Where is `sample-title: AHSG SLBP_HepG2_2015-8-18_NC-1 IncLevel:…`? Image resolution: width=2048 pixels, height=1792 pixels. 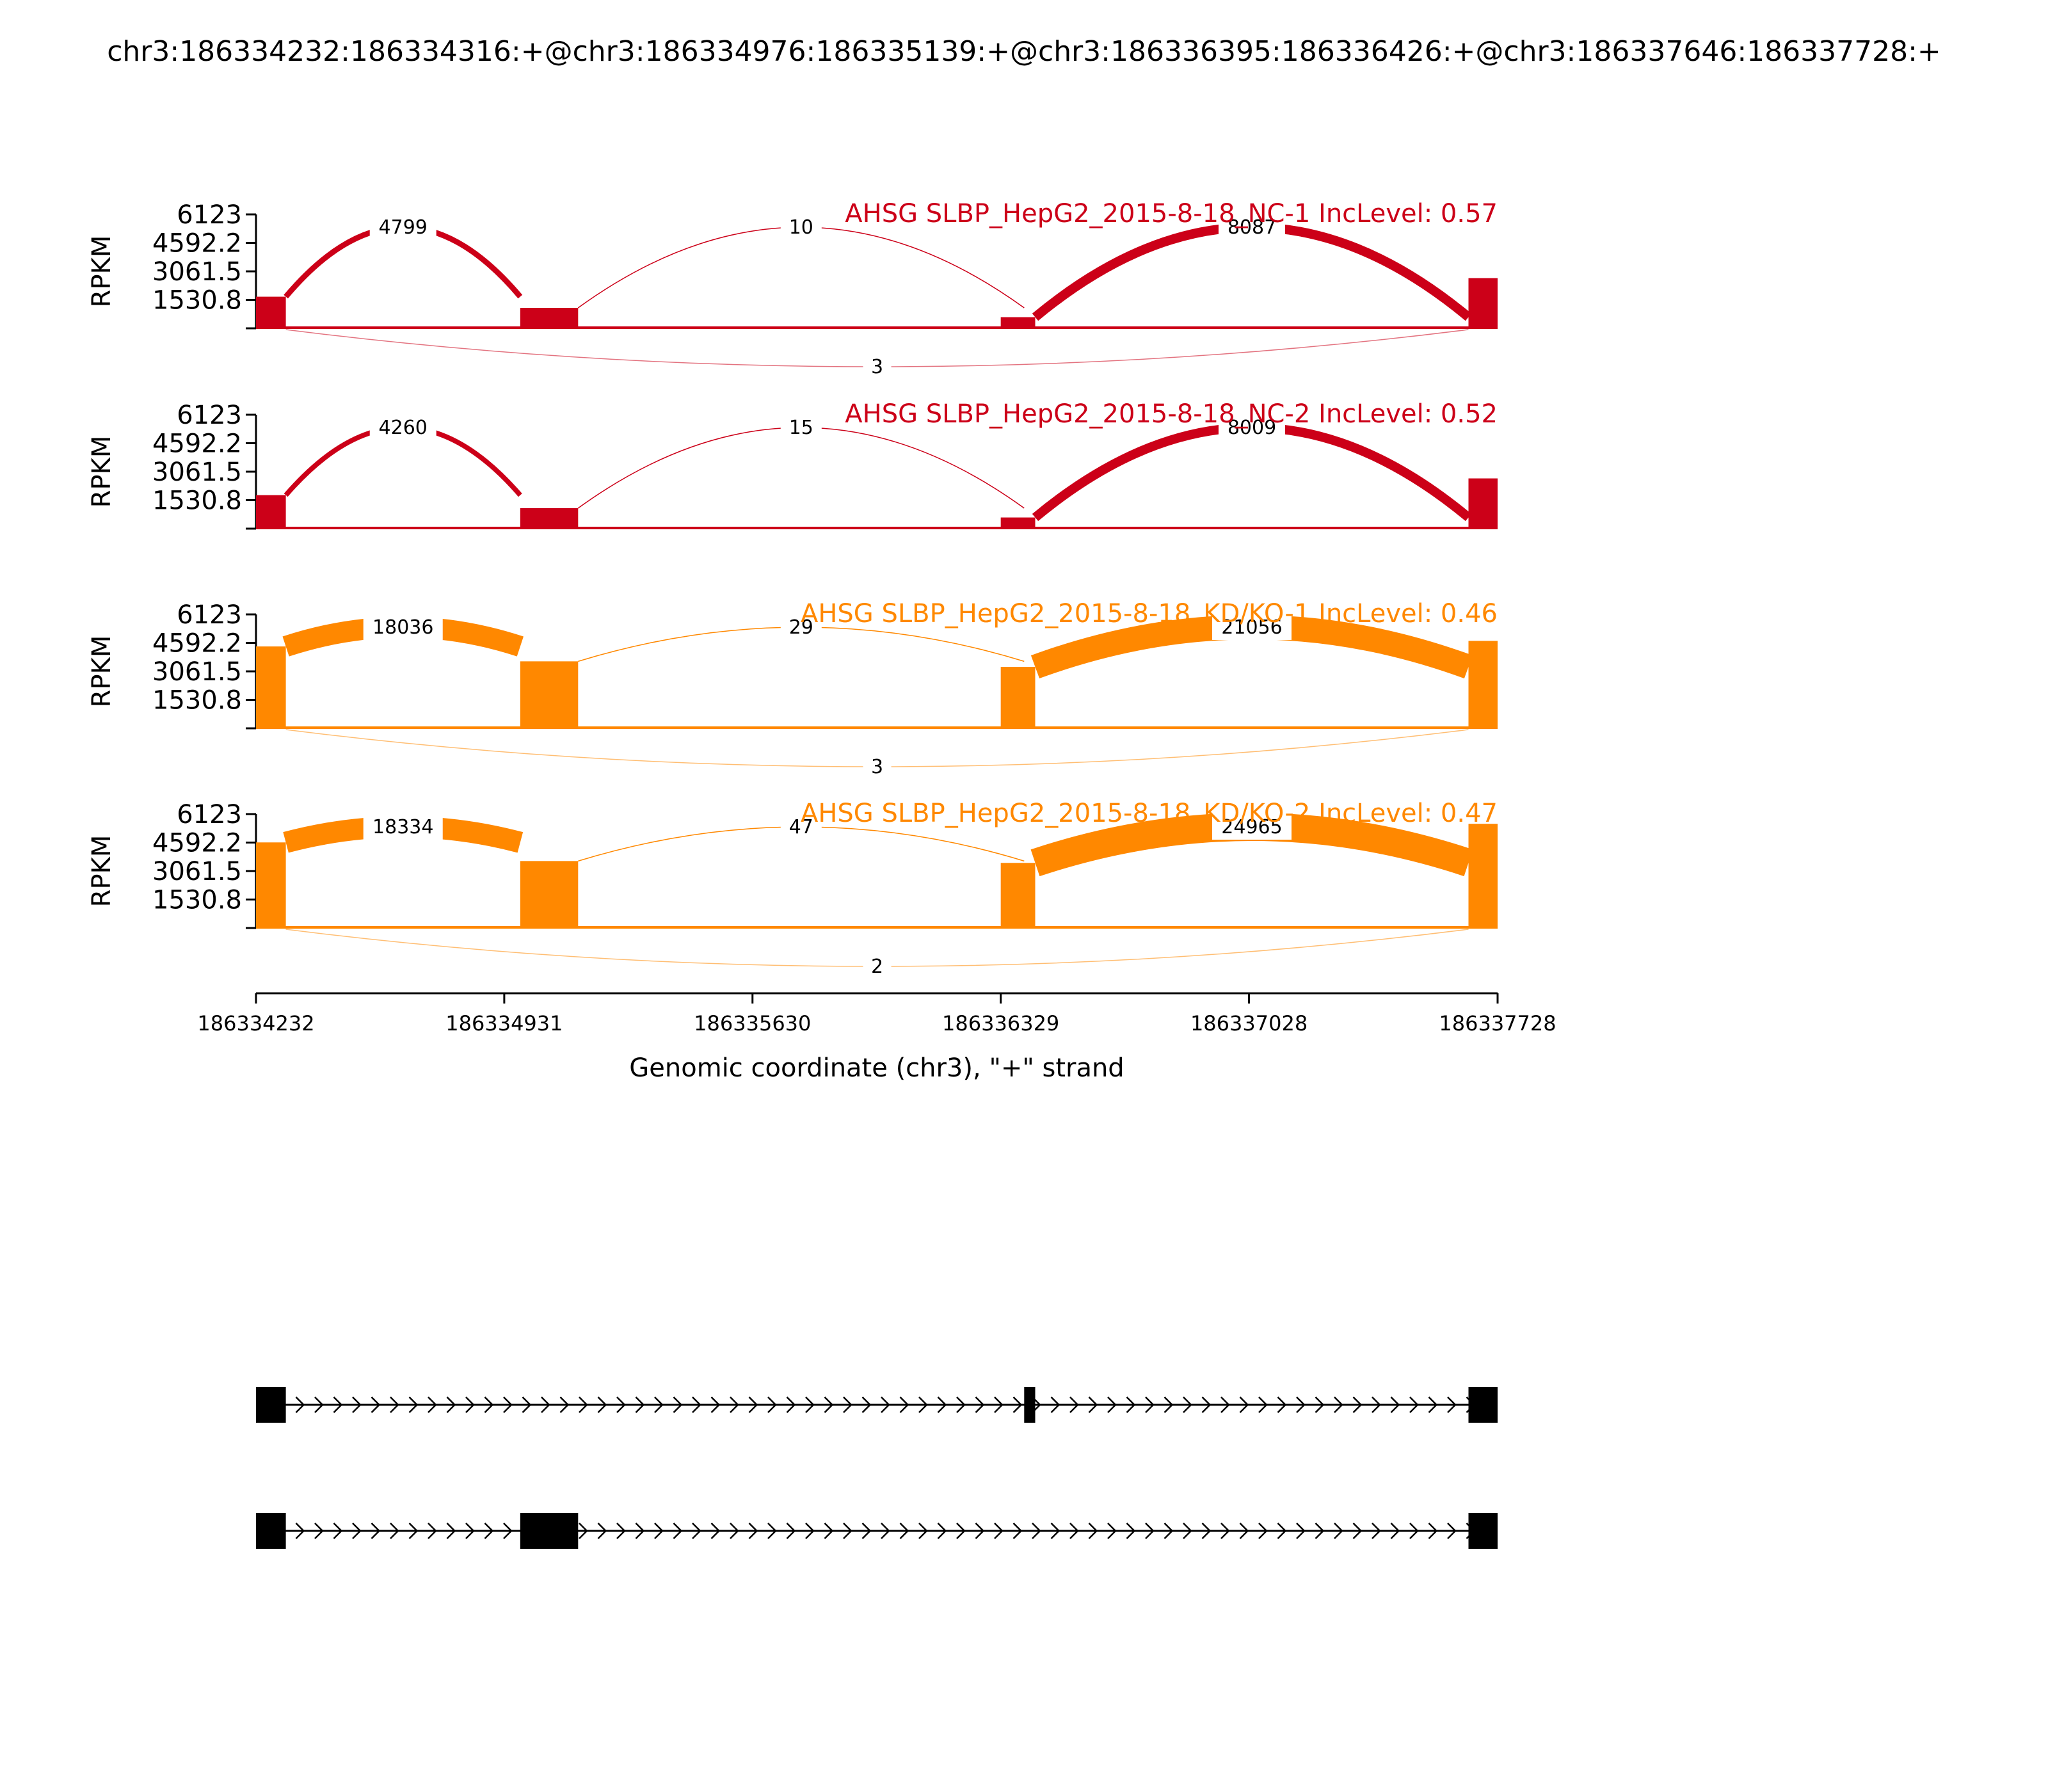
sample-title: AHSG SLBP_HepG2_2015-8-18_NC-1 IncLevel:… is located at coordinates (1171, 213).